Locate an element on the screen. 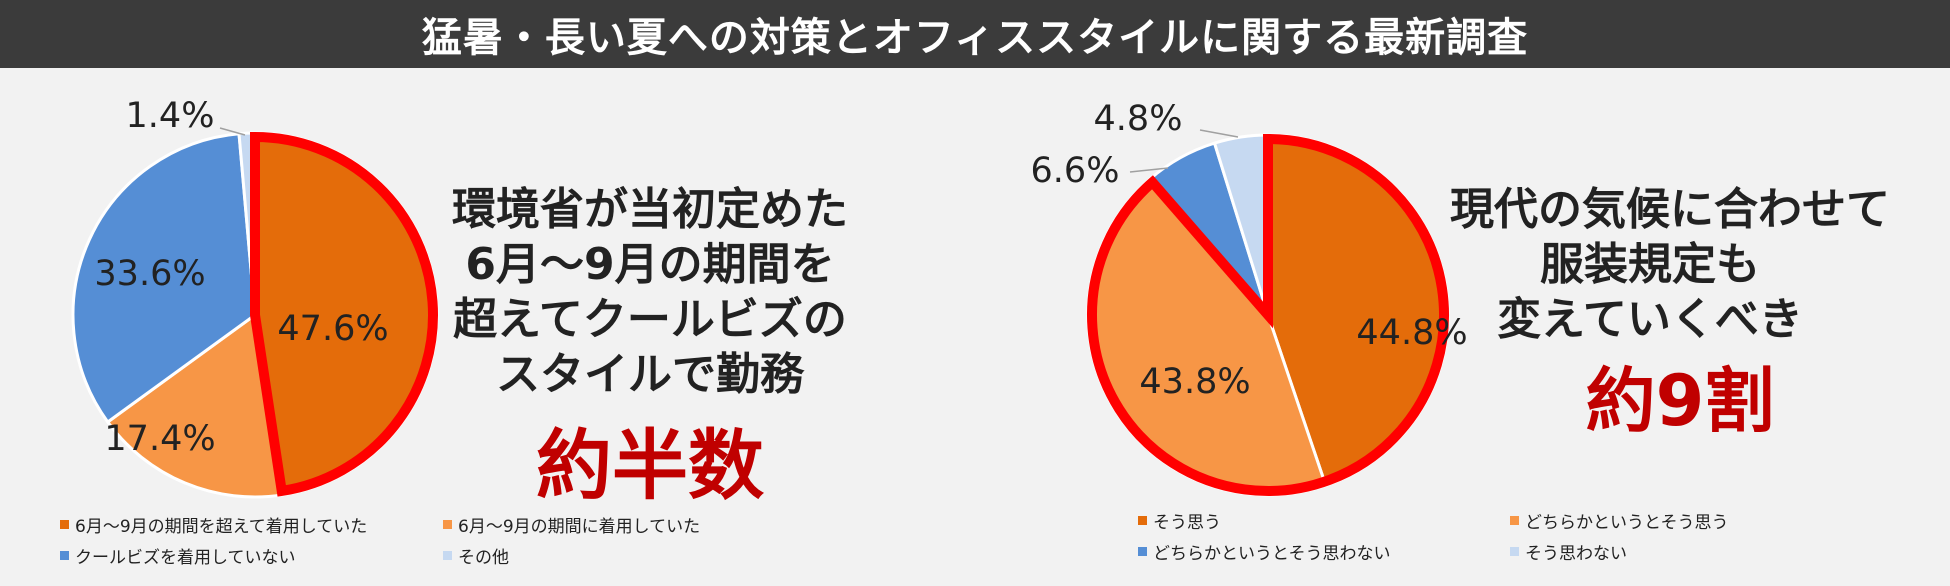  legend-item: どちらかというとそう思わない is located at coordinates (1324, 551).